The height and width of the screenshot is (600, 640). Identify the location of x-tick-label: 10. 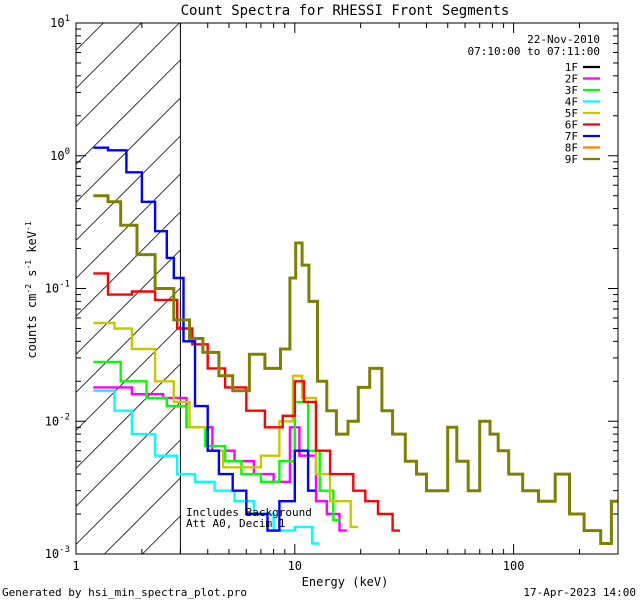
(295, 566).